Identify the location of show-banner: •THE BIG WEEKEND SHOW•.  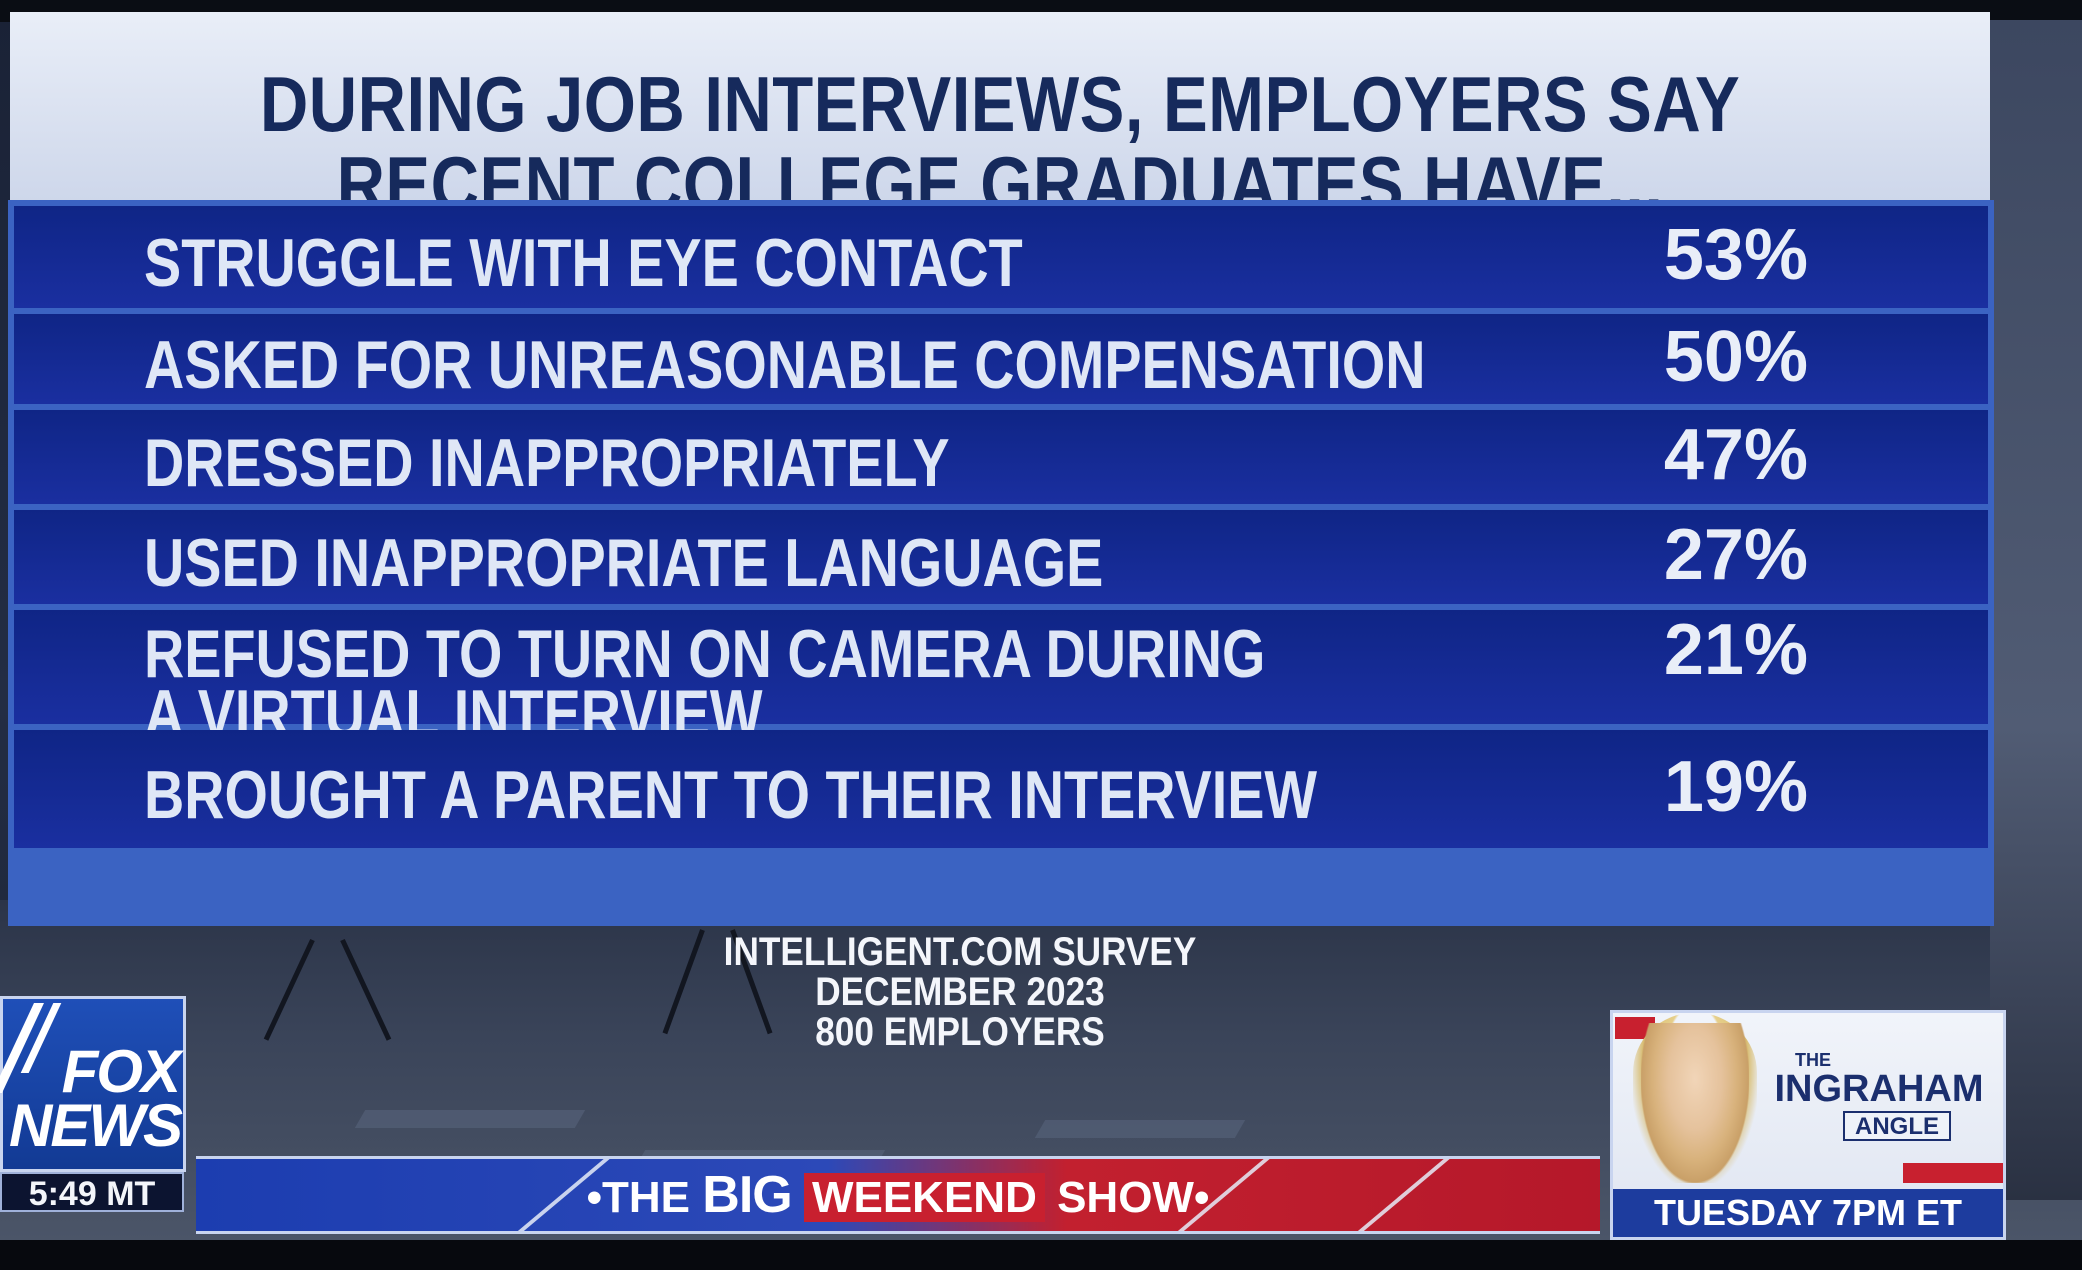
(898, 1195).